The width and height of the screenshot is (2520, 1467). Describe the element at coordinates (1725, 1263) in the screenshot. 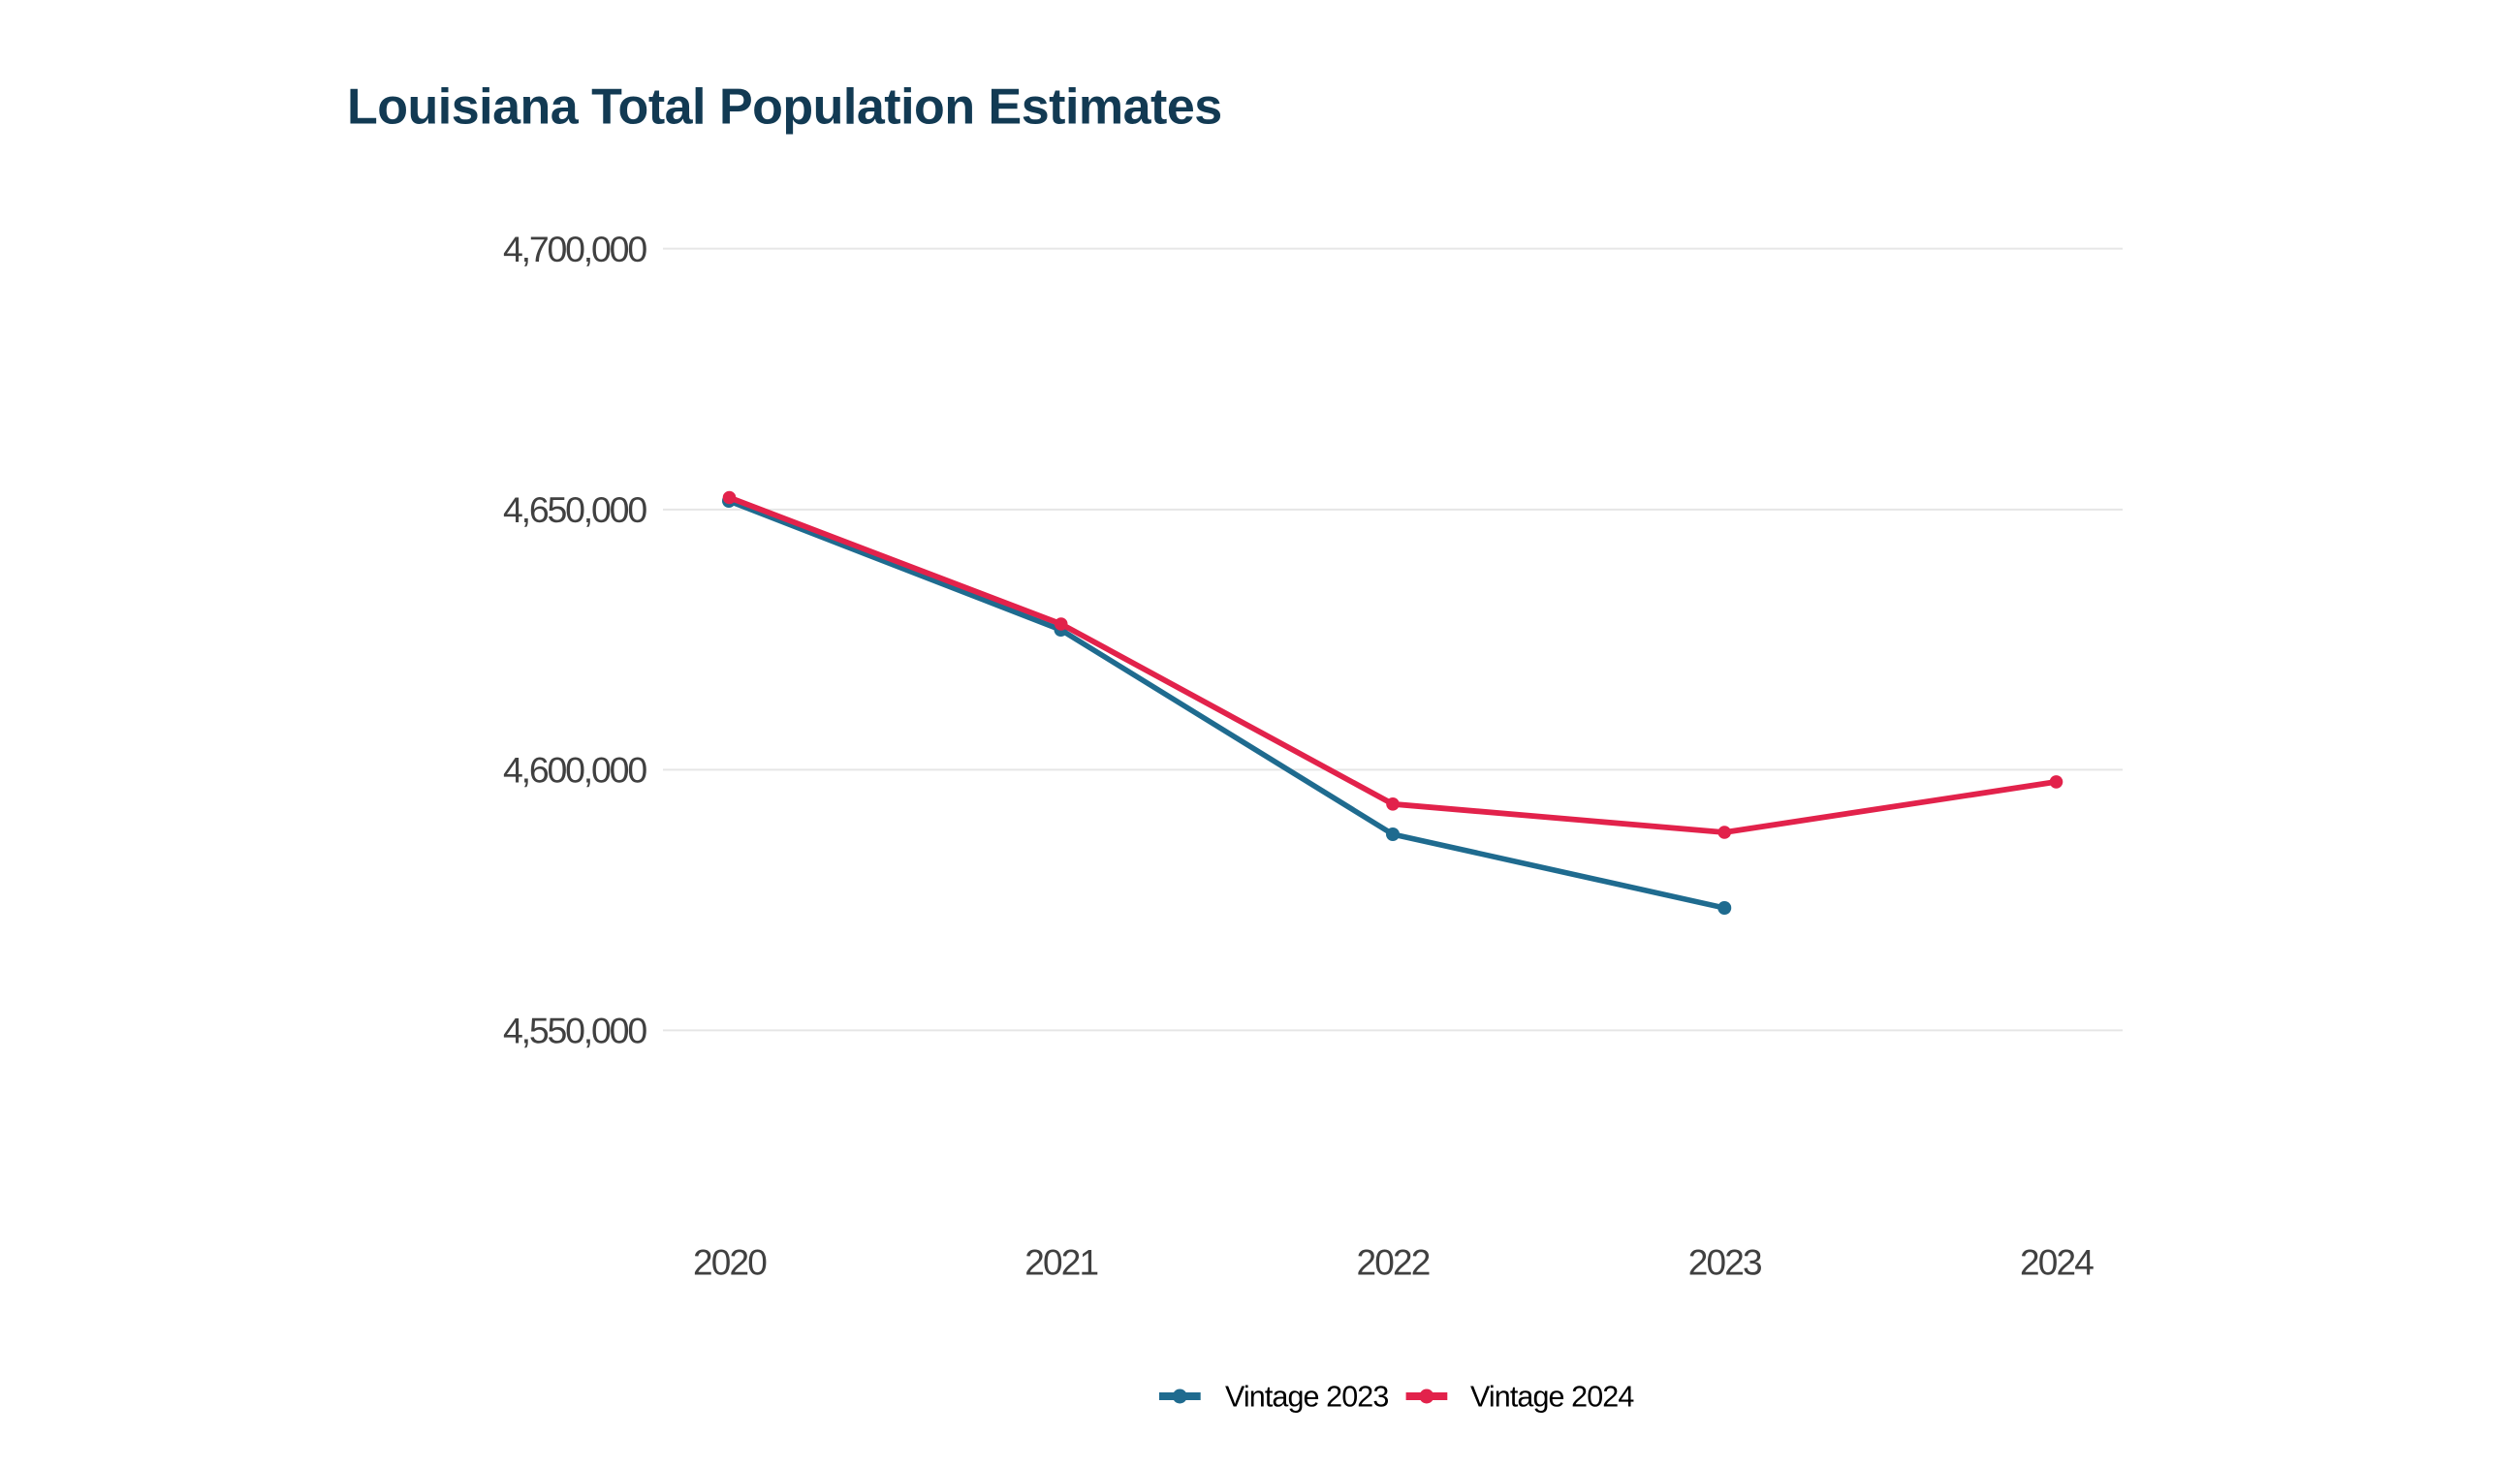

I see `svg-text: 2023` at that location.